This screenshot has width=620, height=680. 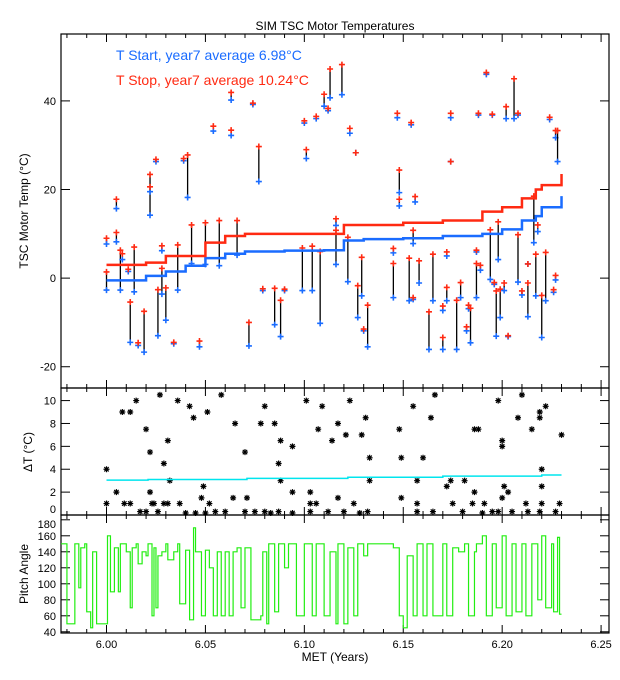 I want to click on stop-average-line, so click(x=334, y=220).